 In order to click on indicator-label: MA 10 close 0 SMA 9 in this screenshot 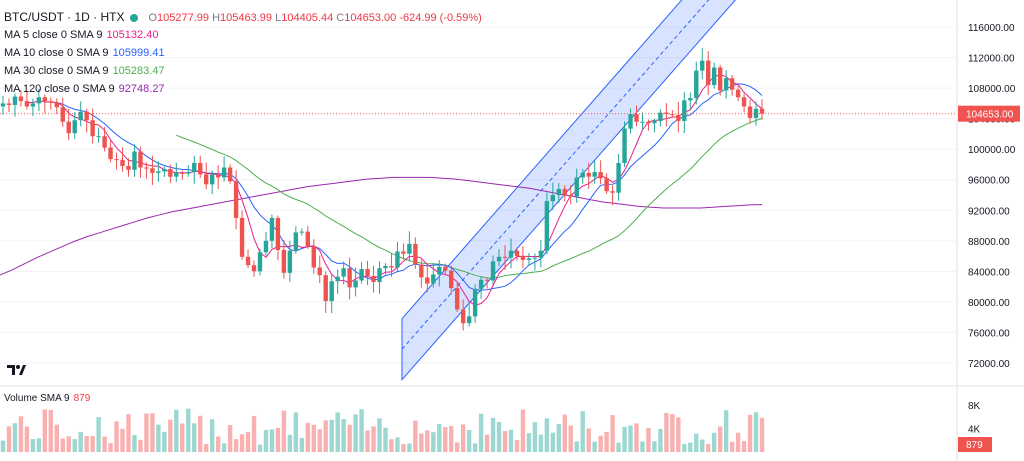, I will do `click(56, 53)`.